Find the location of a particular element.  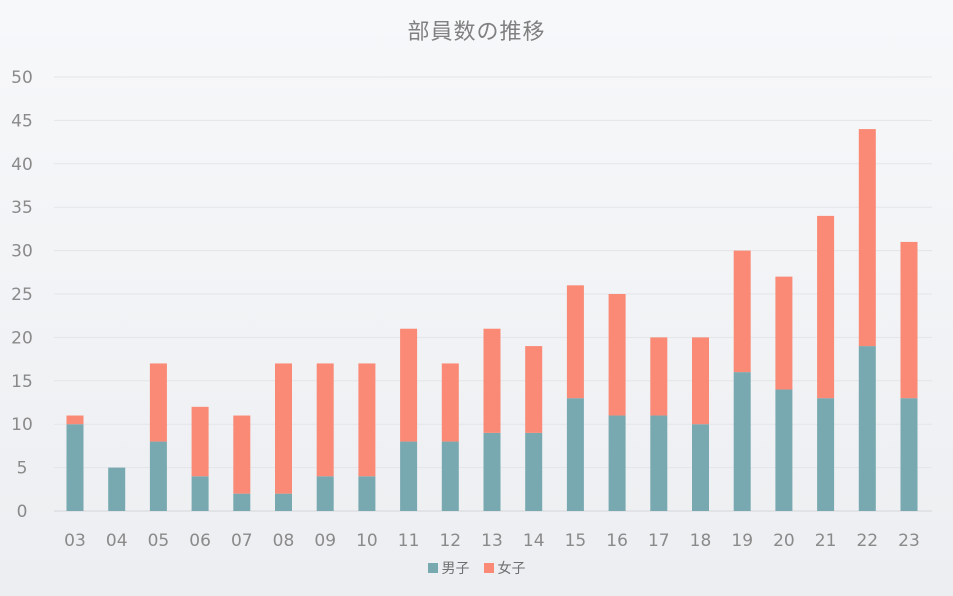

x-tick-label: 16 is located at coordinates (617, 541).